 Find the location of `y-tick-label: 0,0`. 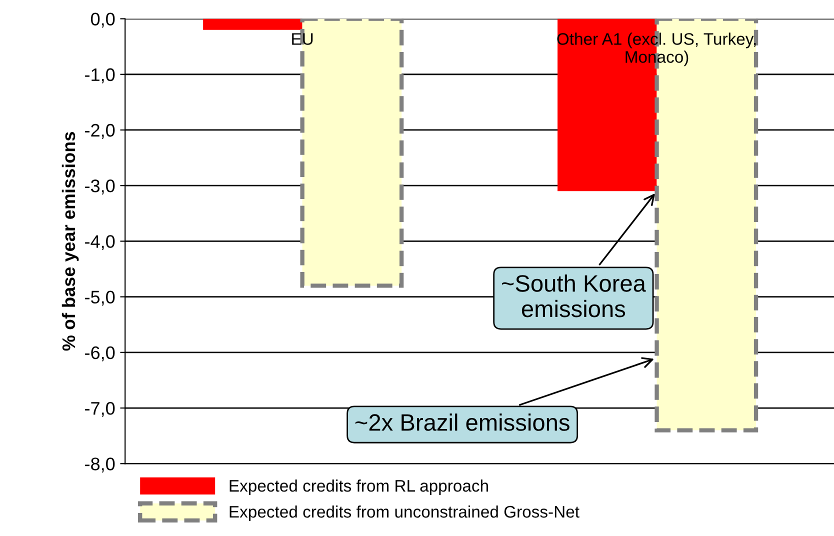

y-tick-label: 0,0 is located at coordinates (102, 20).